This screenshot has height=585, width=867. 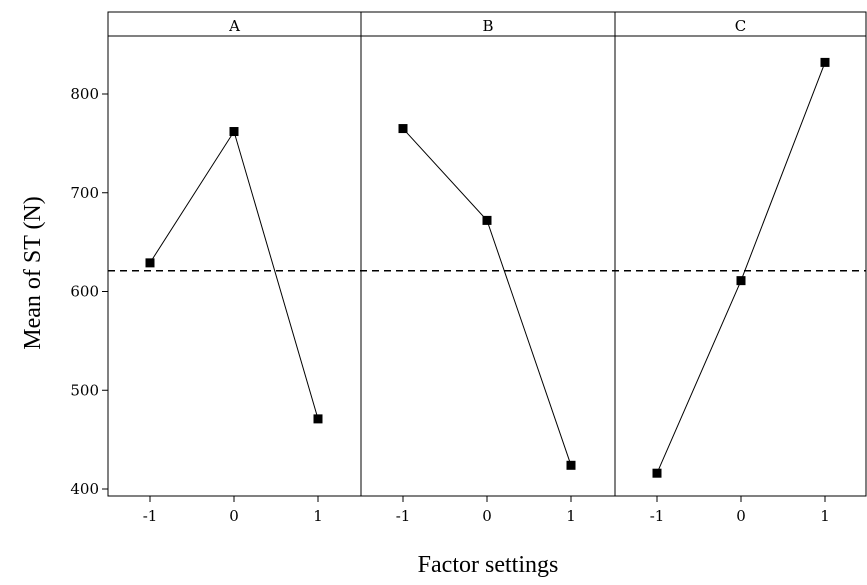 What do you see at coordinates (33, 273) in the screenshot?
I see `y-axis-title: Mean of ST (N)` at bounding box center [33, 273].